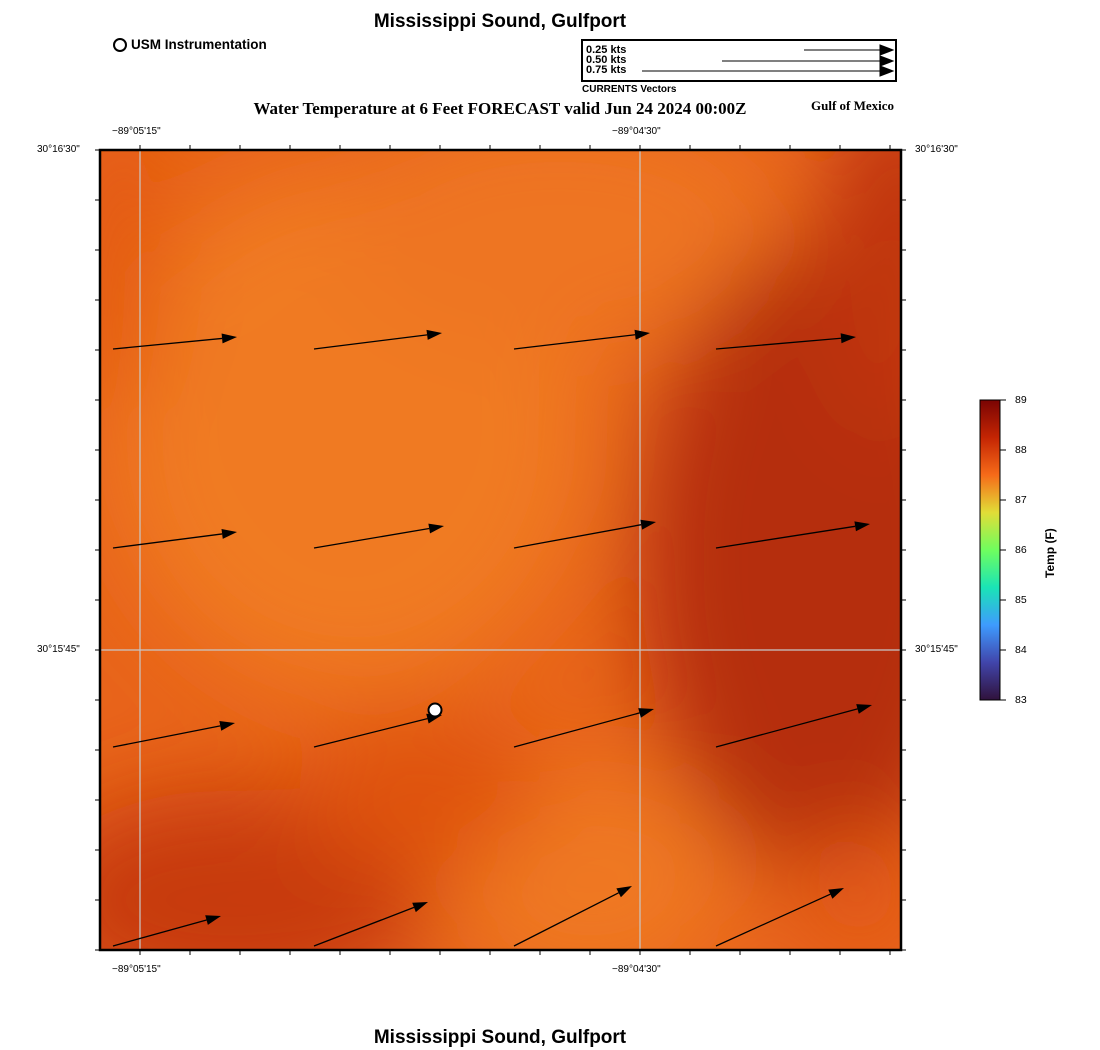 Image resolution: width=1100 pixels, height=1050 pixels. Describe the element at coordinates (1021, 700) in the screenshot. I see `colorbar-tick-83: 83` at that location.